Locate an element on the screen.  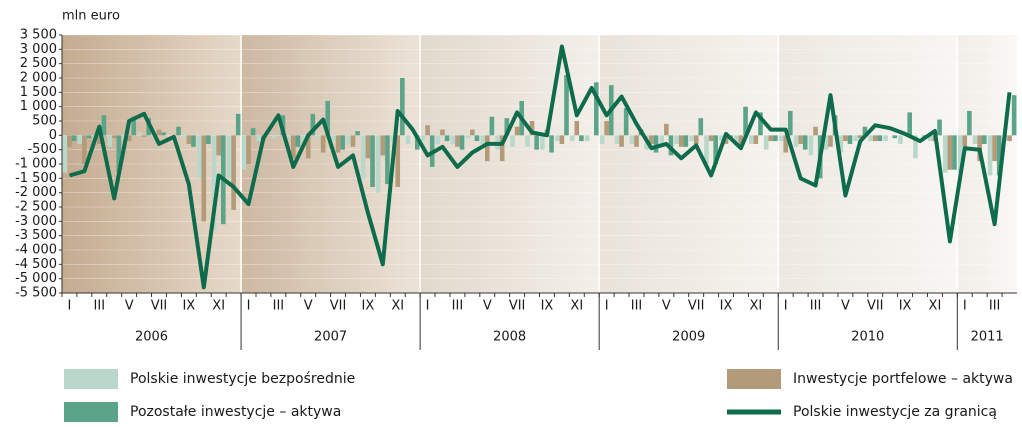
legend-label: Polskie inwestycje bezpośrednie is located at coordinates (242, 379).